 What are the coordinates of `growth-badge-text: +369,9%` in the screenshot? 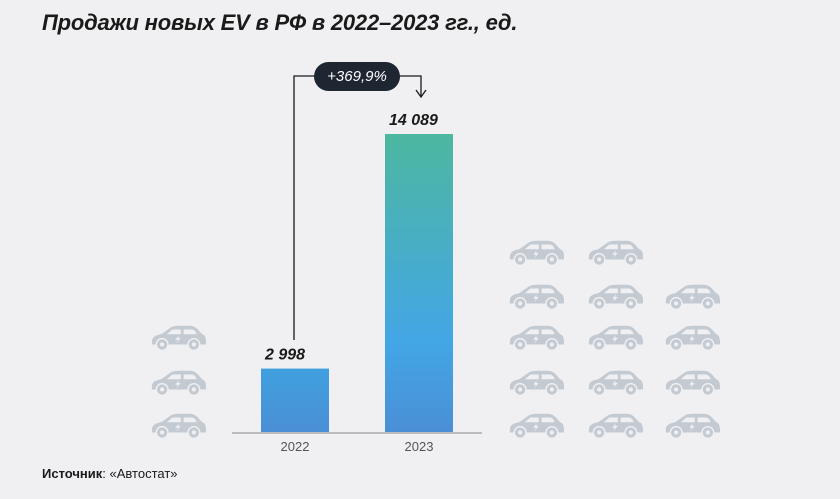 It's located at (357, 76).